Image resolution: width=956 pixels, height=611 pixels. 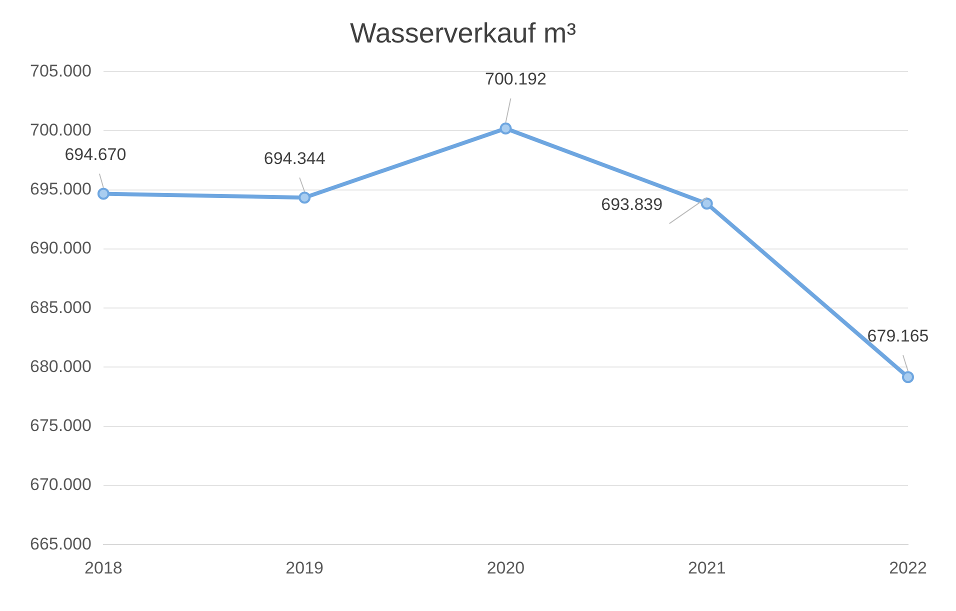 What do you see at coordinates (632, 204) in the screenshot?
I see `data-label: 693.839` at bounding box center [632, 204].